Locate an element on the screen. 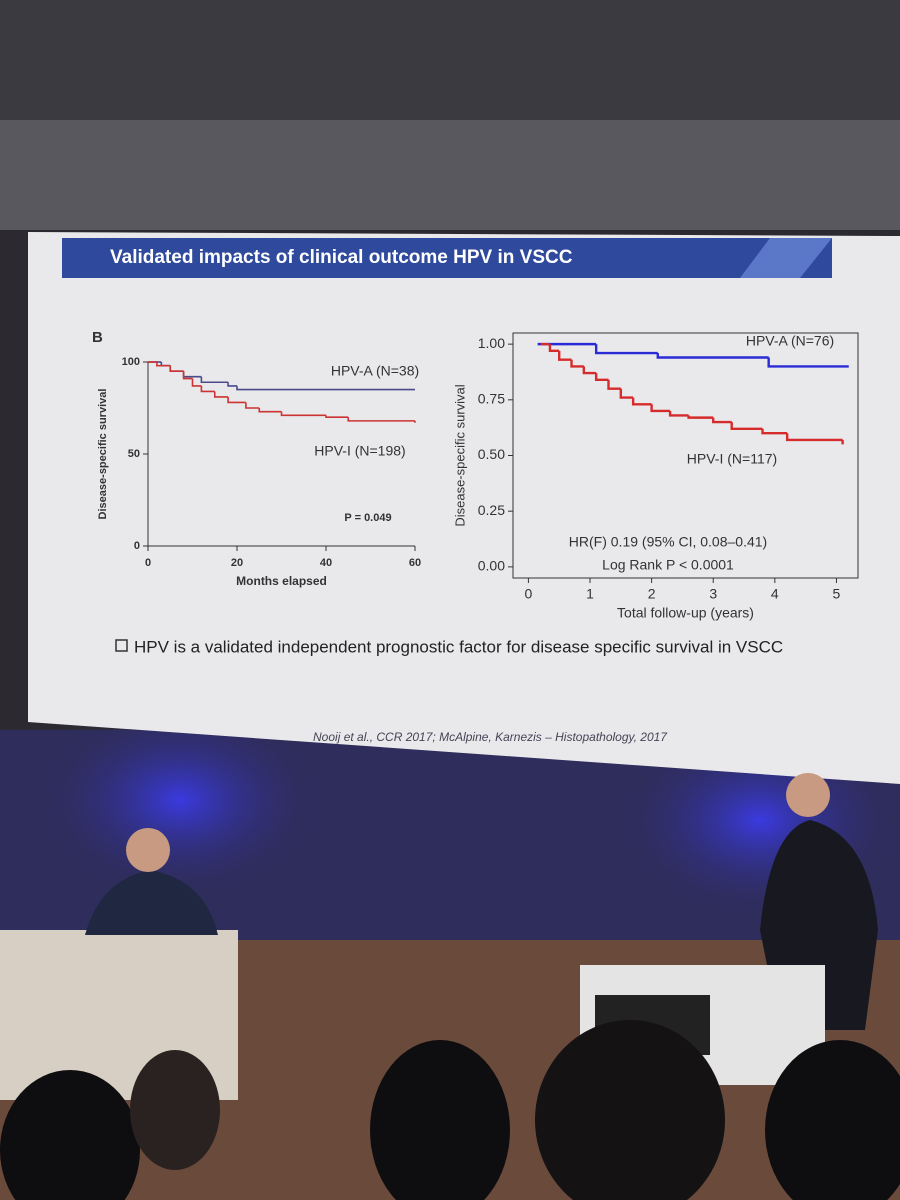 This screenshot has width=900, height=1200. x-axis-label: Total follow-up (years) is located at coordinates (685, 613).